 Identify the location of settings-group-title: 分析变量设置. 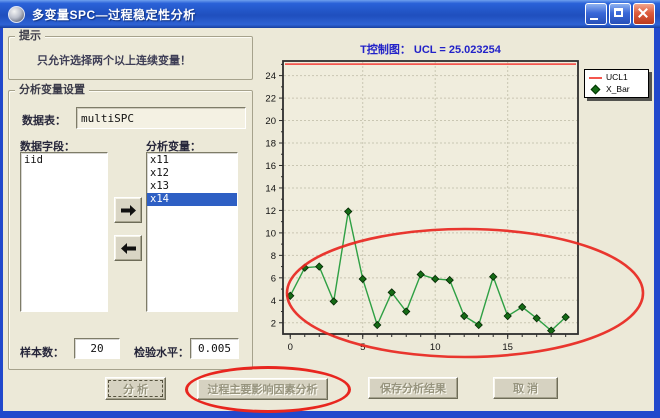
(52, 90).